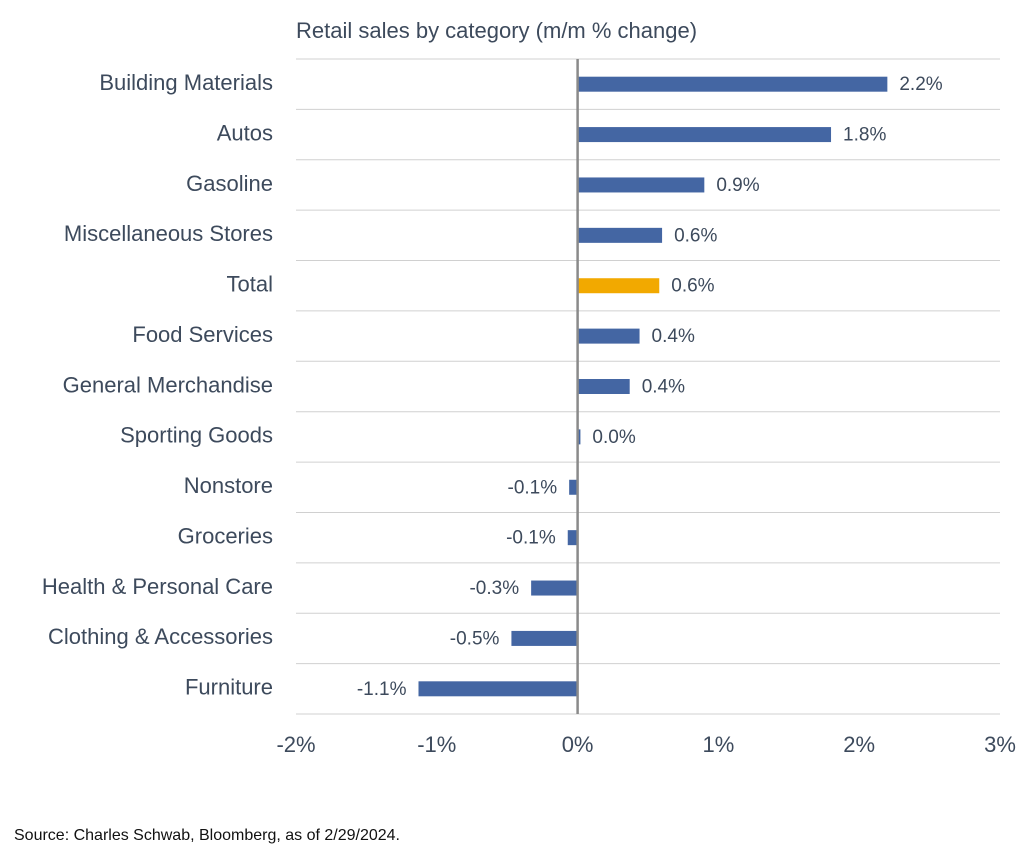 The width and height of the screenshot is (1031, 863). Describe the element at coordinates (186, 82) in the screenshot. I see `category-label: Building Materials` at that location.